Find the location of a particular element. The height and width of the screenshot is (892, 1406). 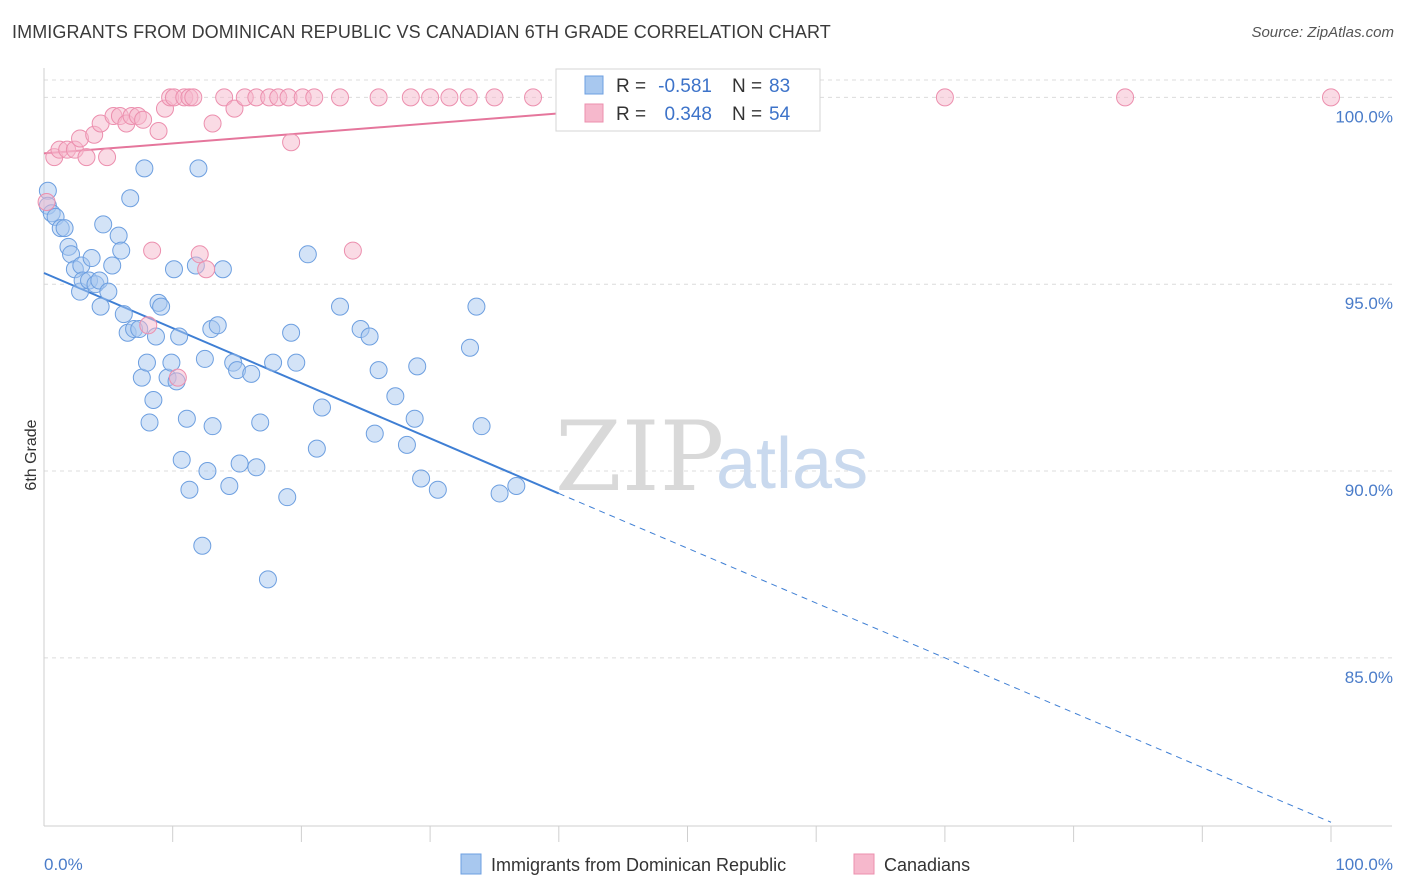

legend-r-value: 0.348 is located at coordinates (688, 114).